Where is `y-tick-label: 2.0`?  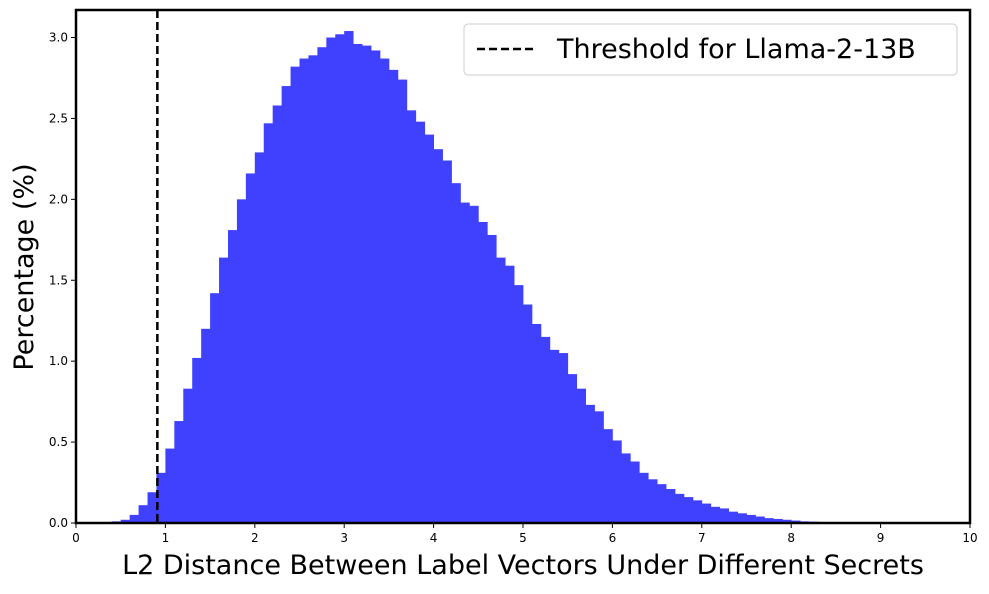
y-tick-label: 2.0 is located at coordinates (58, 199).